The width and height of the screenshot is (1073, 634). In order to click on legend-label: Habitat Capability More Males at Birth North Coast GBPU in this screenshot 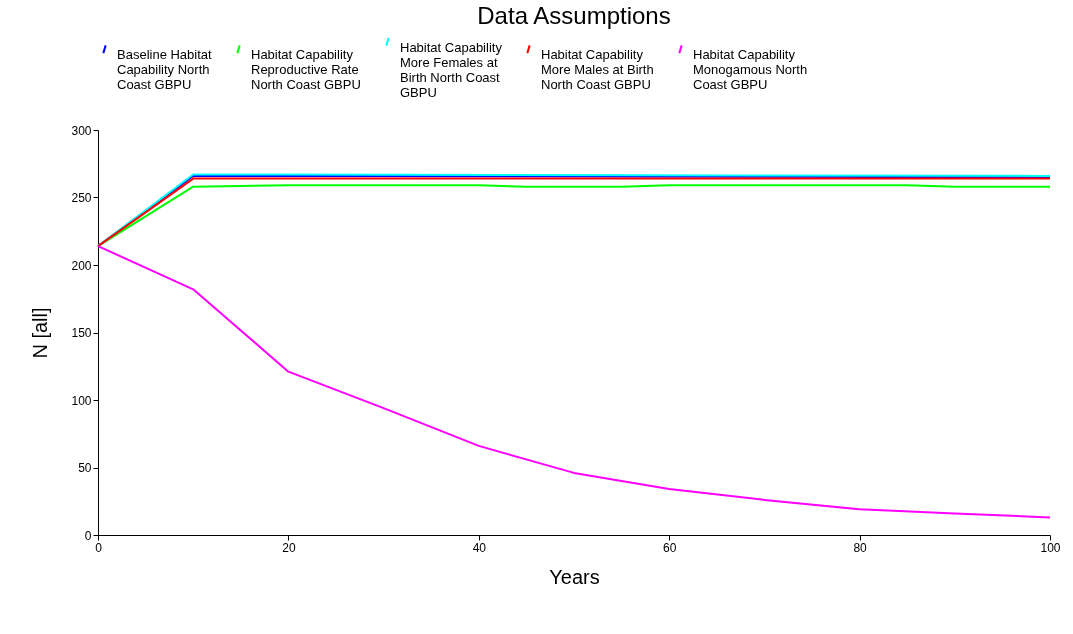, I will do `click(597, 70)`.